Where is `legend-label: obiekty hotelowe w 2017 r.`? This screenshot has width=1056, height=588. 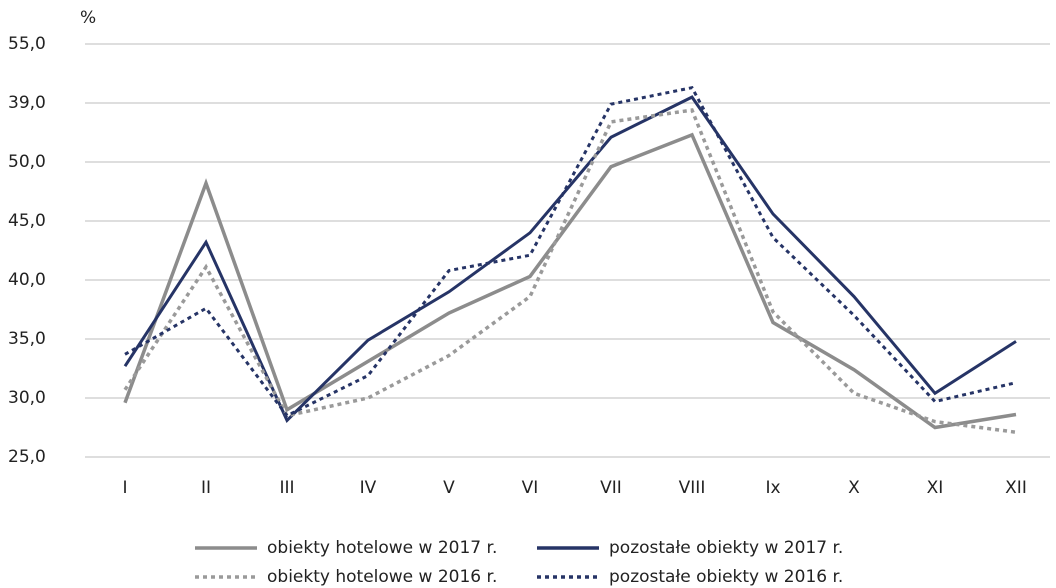 legend-label: obiekty hotelowe w 2017 r. is located at coordinates (382, 548).